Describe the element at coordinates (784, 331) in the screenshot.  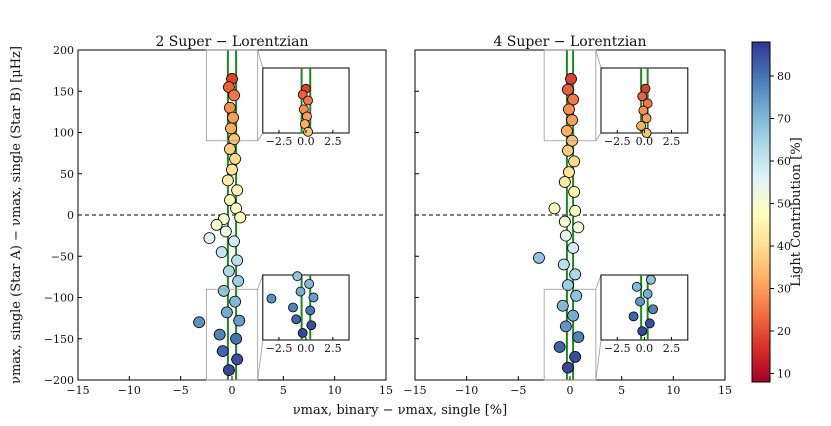
I see `colorbar-tick-label: 20` at that location.